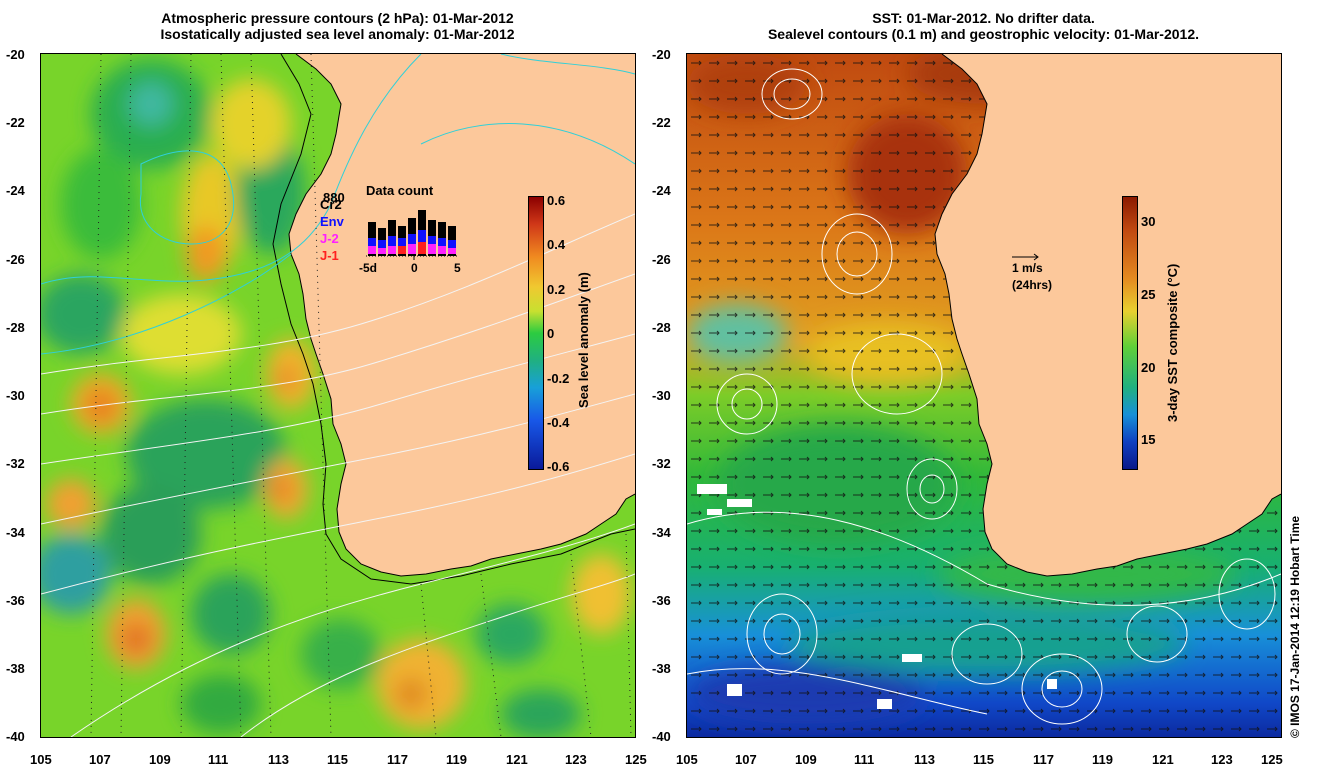 Image resolution: width=1320 pixels, height=780 pixels. I want to click on sla-tick-0: 0.6, so click(556, 200).